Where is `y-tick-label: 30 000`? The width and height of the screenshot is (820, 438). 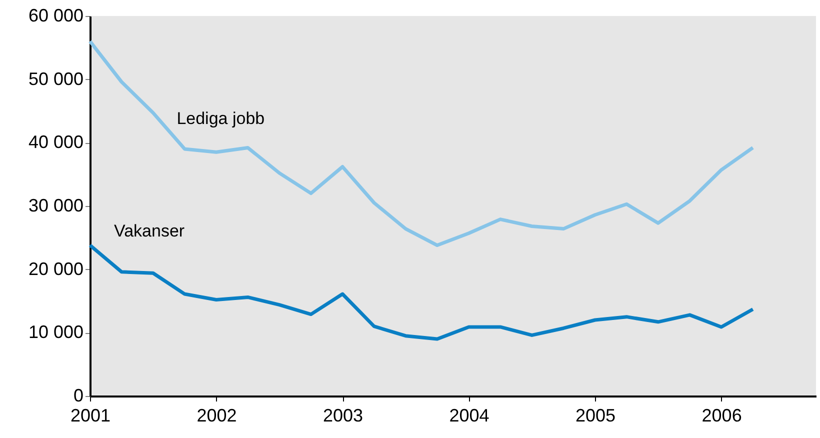 y-tick-label: 30 000 is located at coordinates (56, 206).